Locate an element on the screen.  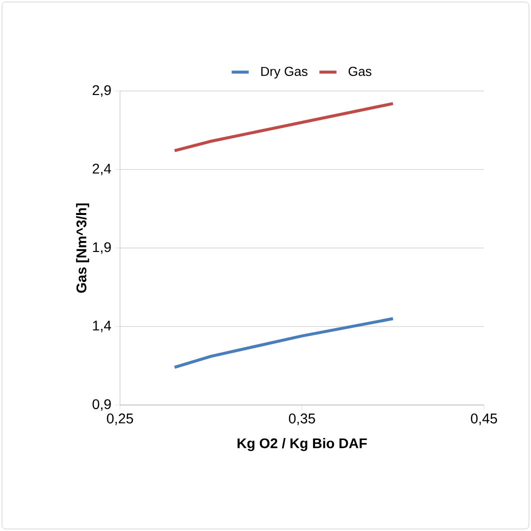
y-tick-label: 0,9 is located at coordinates (101, 405).